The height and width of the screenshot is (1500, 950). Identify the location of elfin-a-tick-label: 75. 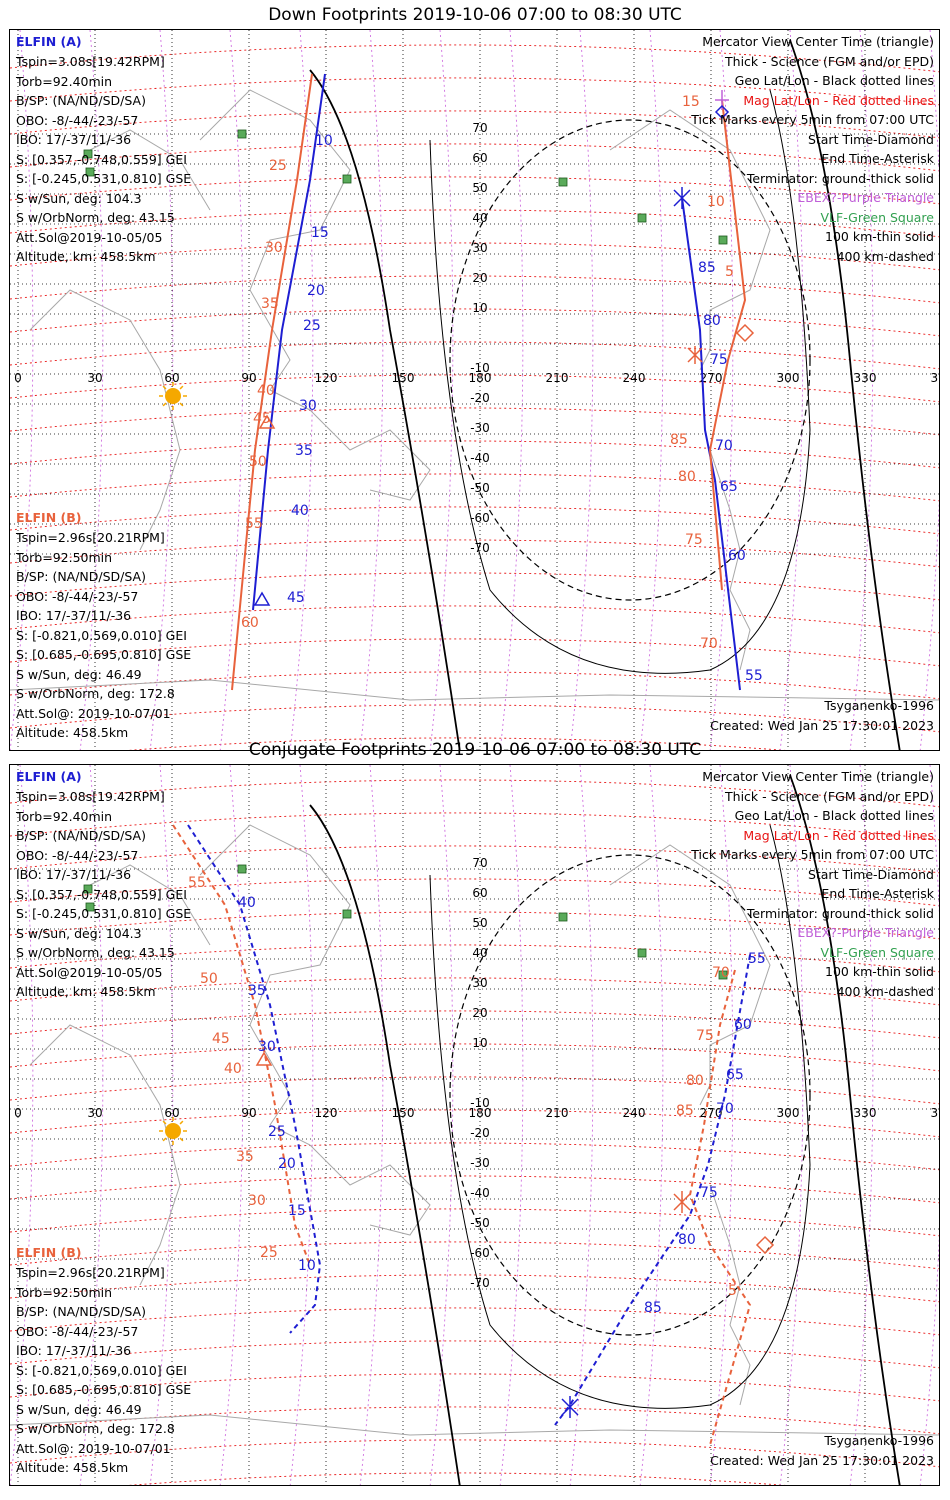
(709, 1193).